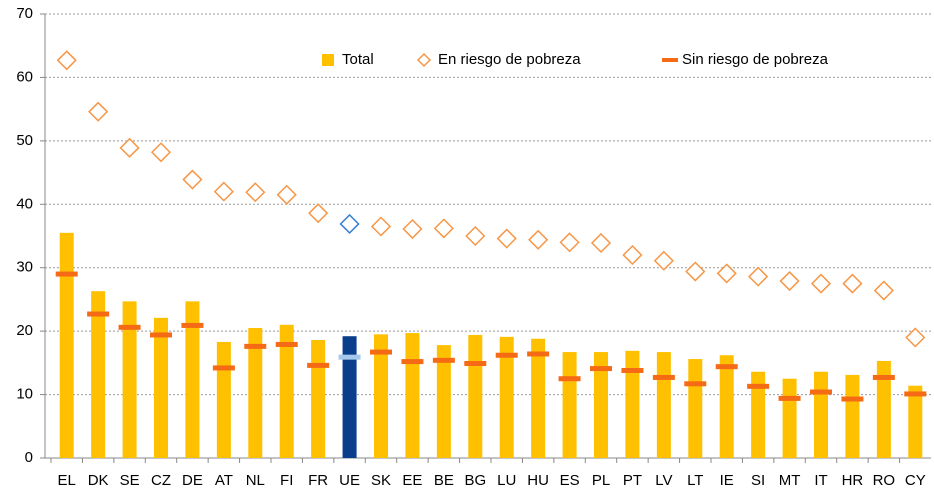 The image size is (934, 492). Describe the element at coordinates (695, 480) in the screenshot. I see `x-tick-label: LT` at that location.